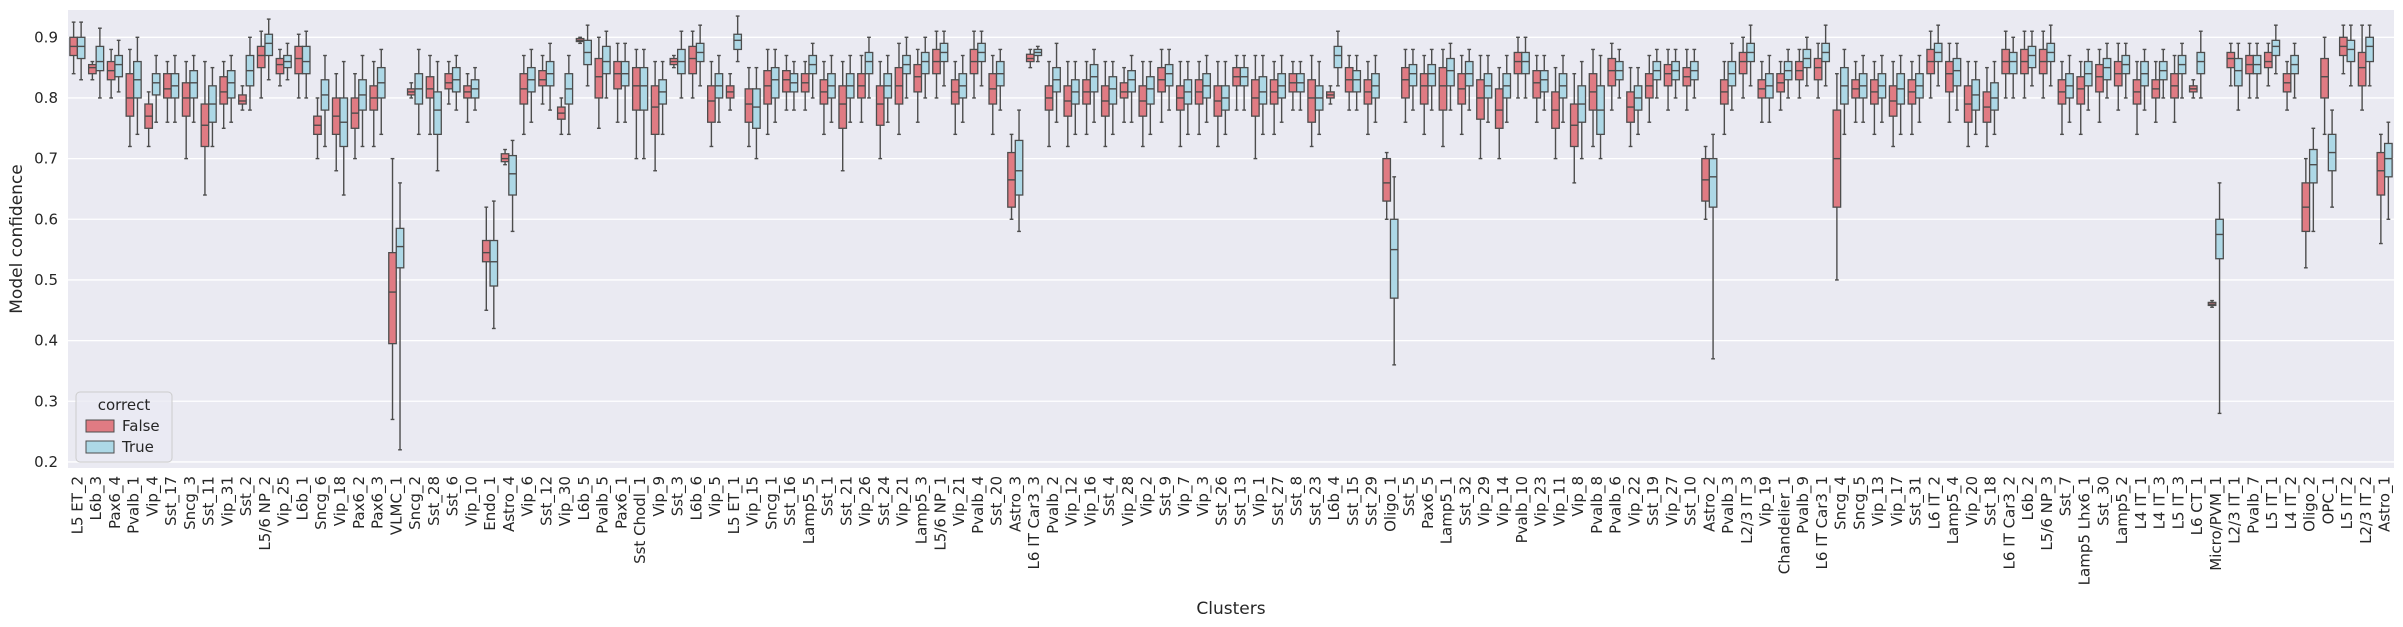 The image size is (2403, 627). What do you see at coordinates (997, 501) in the screenshot?
I see `x-tick-label: Sst_20` at bounding box center [997, 501].